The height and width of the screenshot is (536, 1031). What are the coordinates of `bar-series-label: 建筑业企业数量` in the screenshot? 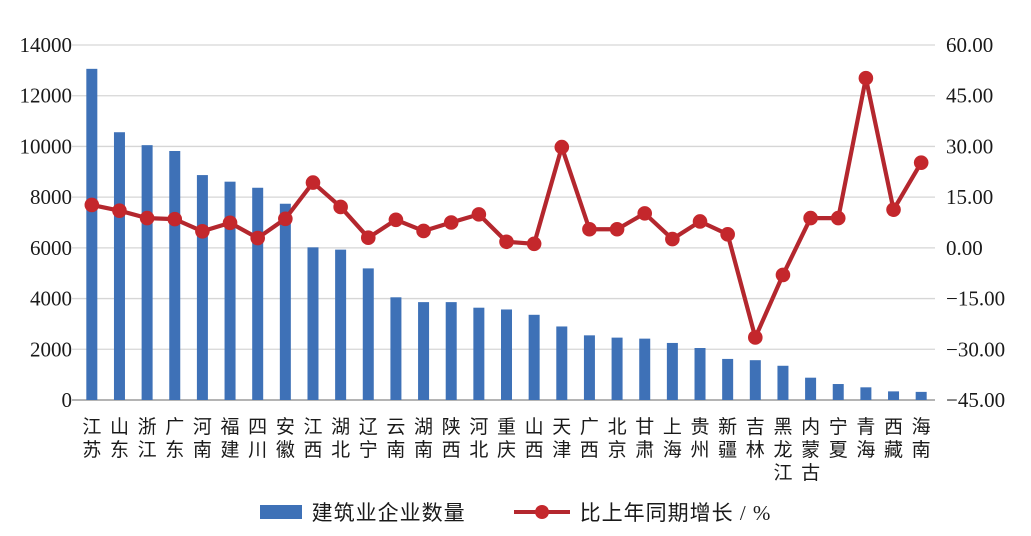 It's located at (388, 513).